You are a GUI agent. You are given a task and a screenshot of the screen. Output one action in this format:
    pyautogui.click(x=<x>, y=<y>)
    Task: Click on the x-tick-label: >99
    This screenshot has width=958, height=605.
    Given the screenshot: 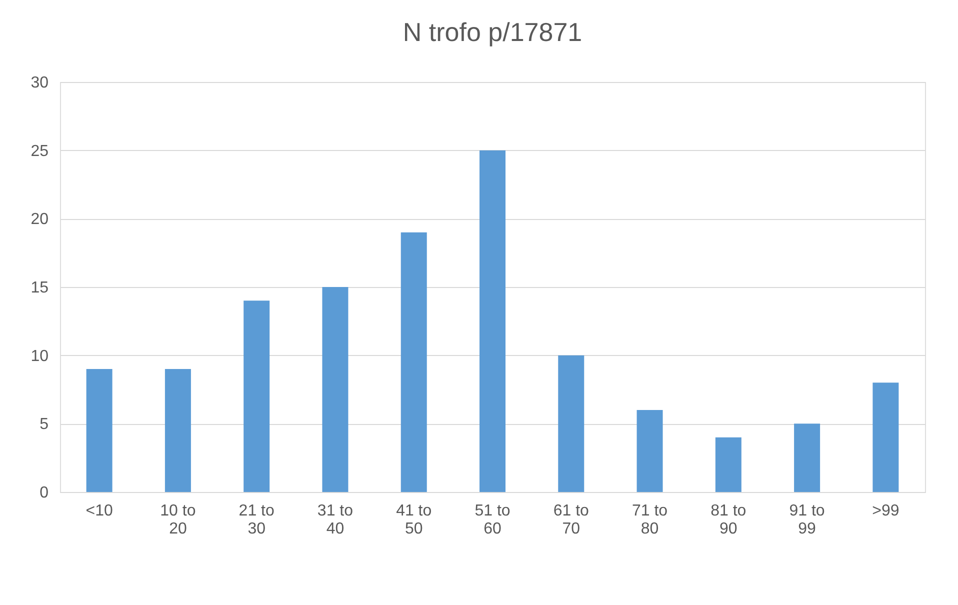 What is the action you would take?
    pyautogui.click(x=886, y=511)
    